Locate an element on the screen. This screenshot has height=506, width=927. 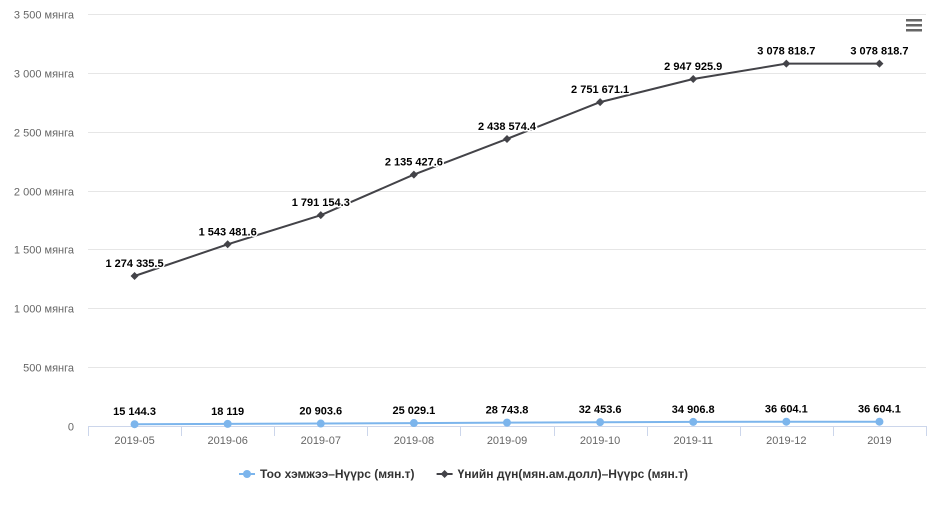
y-tick-label: 2 000 мянга is located at coordinates (44, 193).